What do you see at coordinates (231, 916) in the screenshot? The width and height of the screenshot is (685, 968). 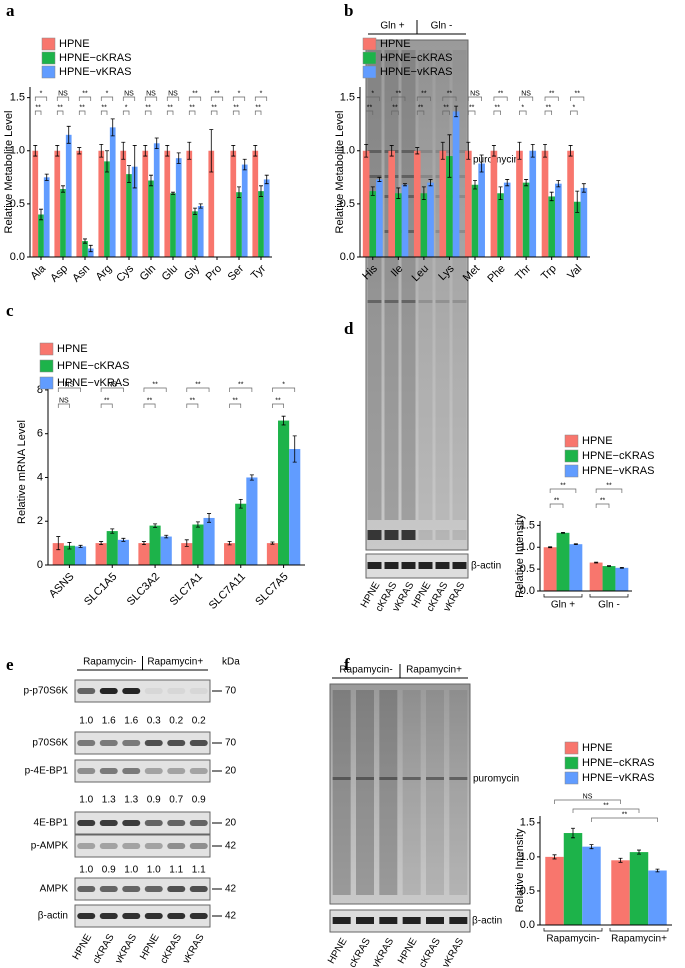 I see `kda-label: 42` at bounding box center [231, 916].